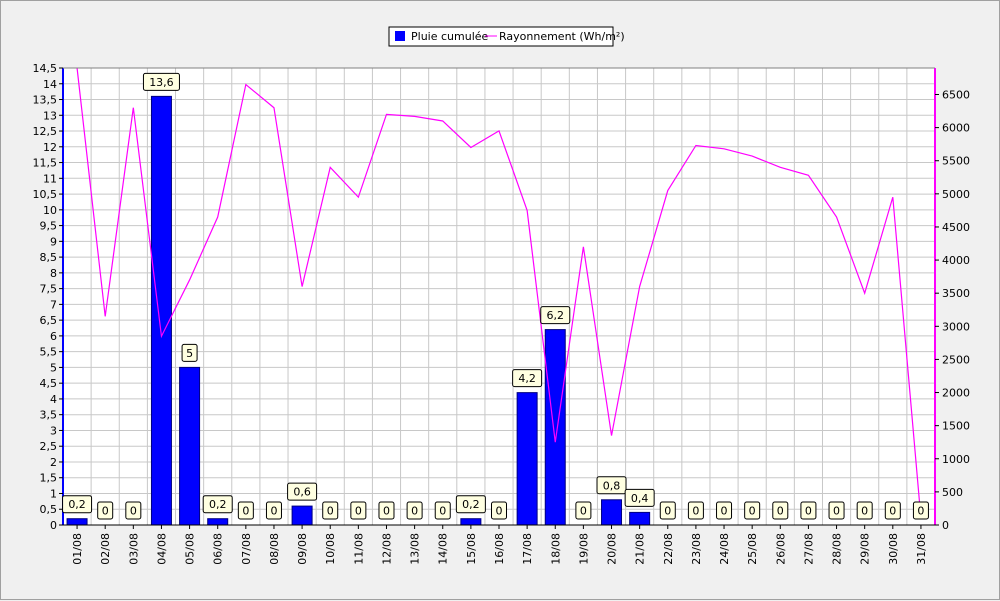 Image resolution: width=1000 pixels, height=601 pixels. What do you see at coordinates (53, 241) in the screenshot?
I see `left-tick-label: 9` at bounding box center [53, 241].